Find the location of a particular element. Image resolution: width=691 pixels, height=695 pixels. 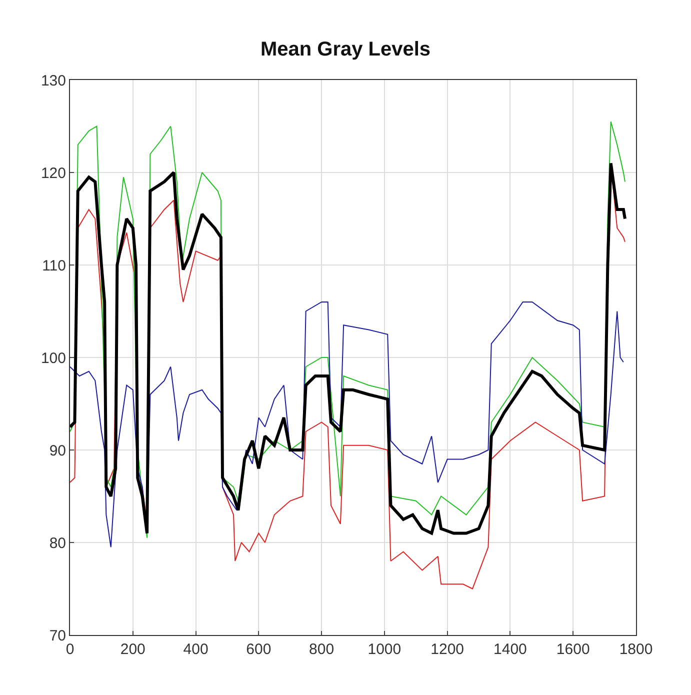

y-tick-label: 80 is located at coordinates (57, 543).